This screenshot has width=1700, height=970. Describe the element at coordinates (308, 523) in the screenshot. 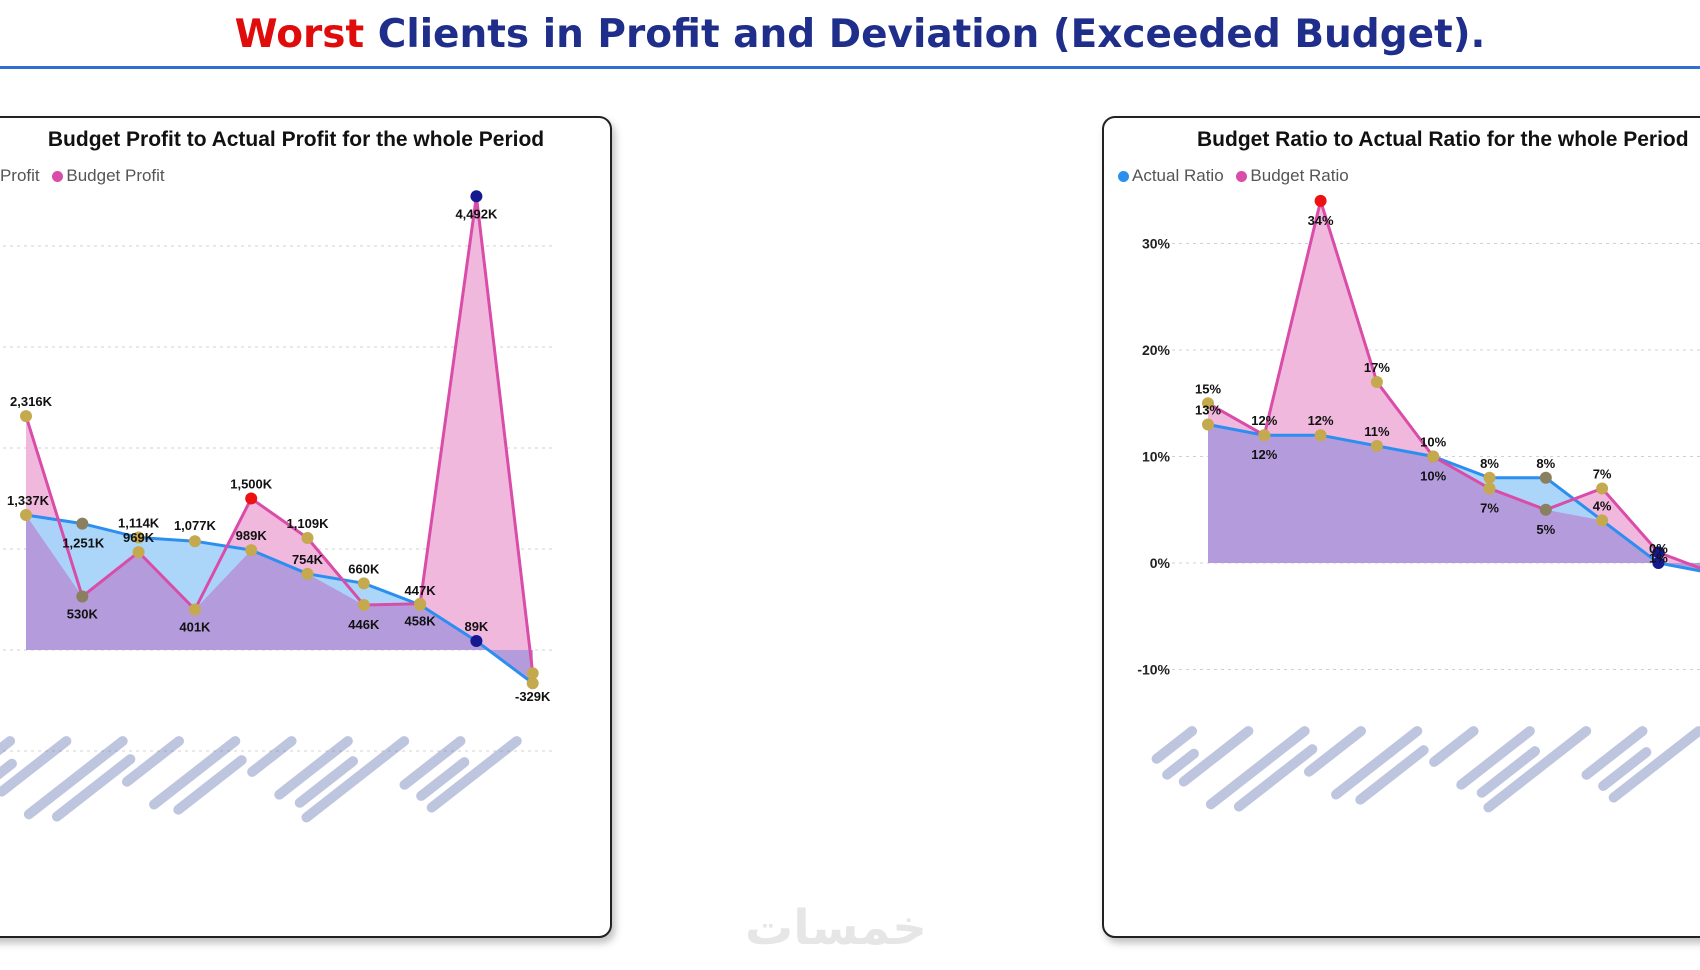

I see `profit-budget-data-label: 1,109K` at that location.